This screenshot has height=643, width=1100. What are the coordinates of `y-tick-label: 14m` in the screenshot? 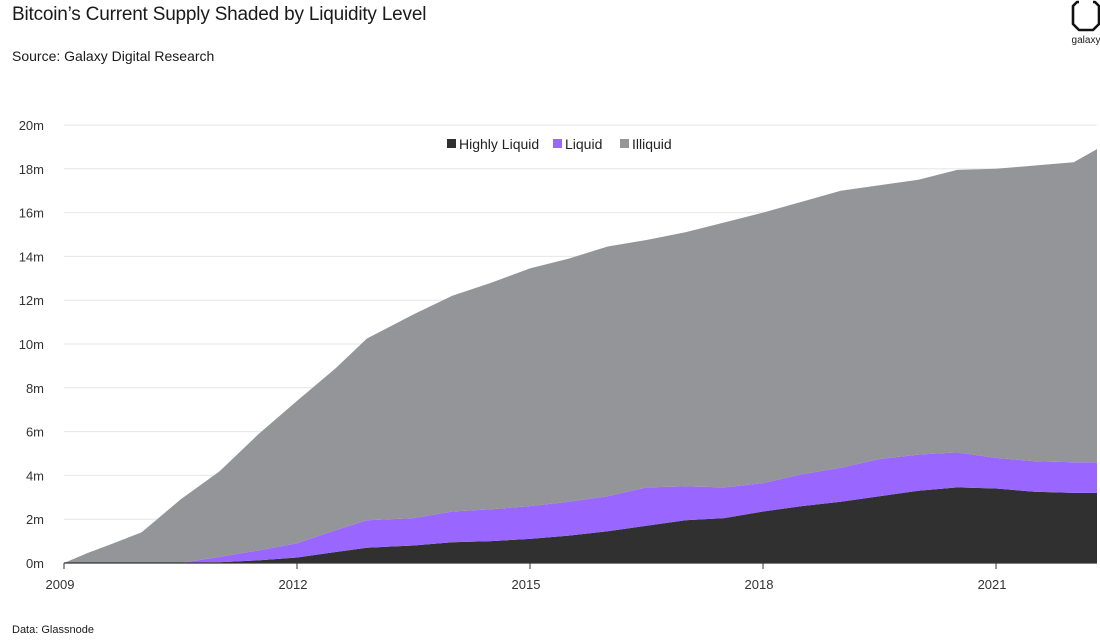 It's located at (31, 256).